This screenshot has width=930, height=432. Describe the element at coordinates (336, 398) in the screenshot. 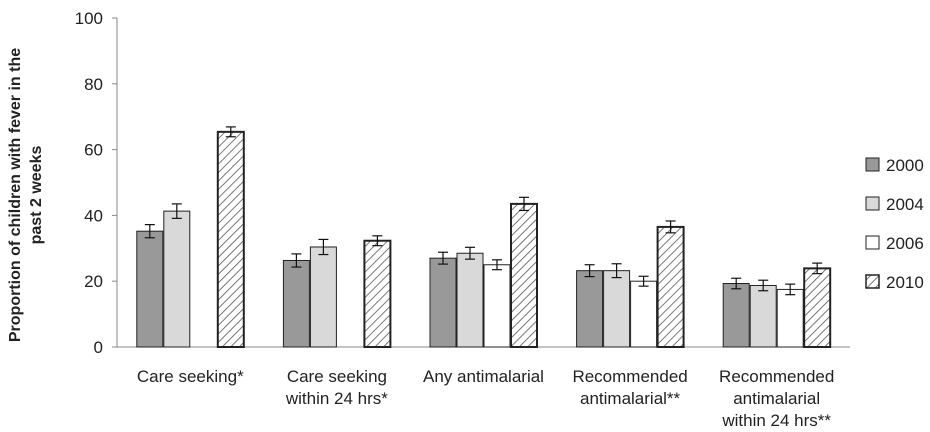

I see `category-label-line: within 24 hrs*` at that location.